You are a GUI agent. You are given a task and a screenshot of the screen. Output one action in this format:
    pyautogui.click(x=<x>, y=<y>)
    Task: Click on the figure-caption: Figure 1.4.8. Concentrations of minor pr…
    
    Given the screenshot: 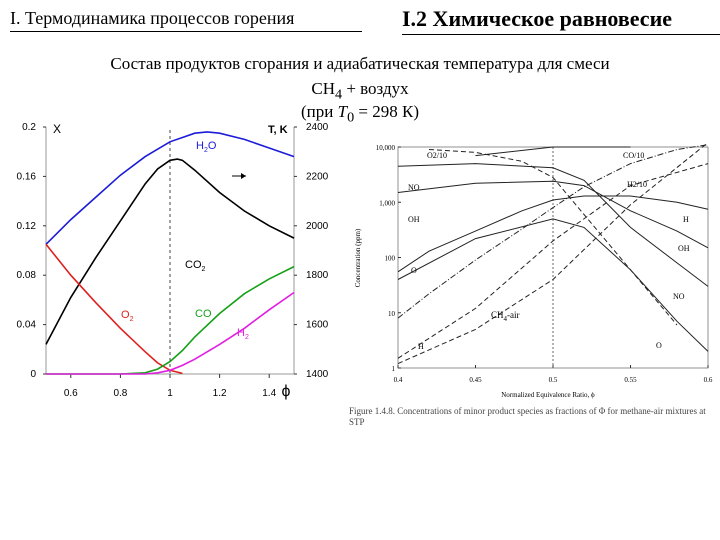 What is the action you would take?
    pyautogui.click(x=527, y=416)
    